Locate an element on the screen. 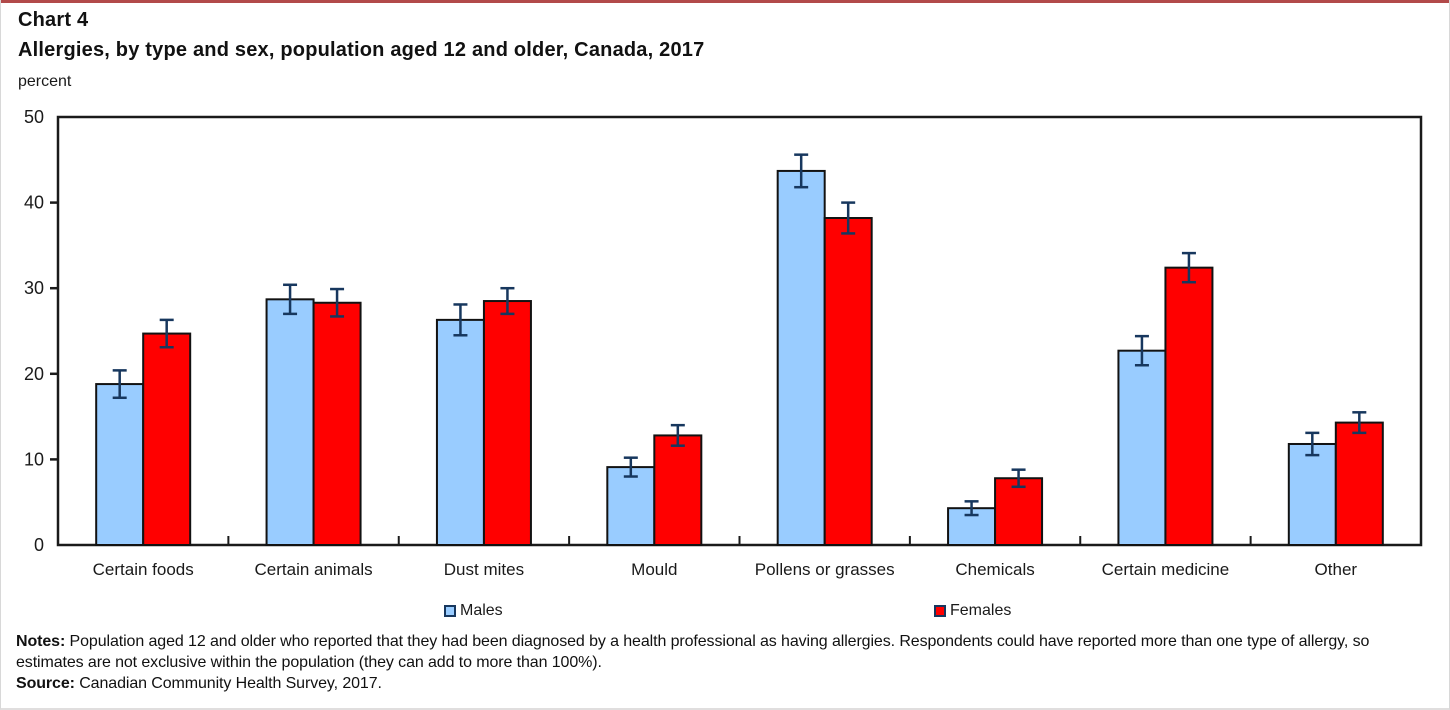 The width and height of the screenshot is (1450, 710). females-legend-swatch-icon is located at coordinates (940, 611).